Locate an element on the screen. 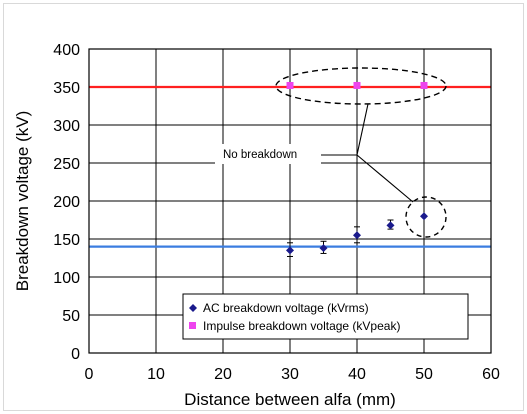  x-tick-label: 60 is located at coordinates (491, 374).